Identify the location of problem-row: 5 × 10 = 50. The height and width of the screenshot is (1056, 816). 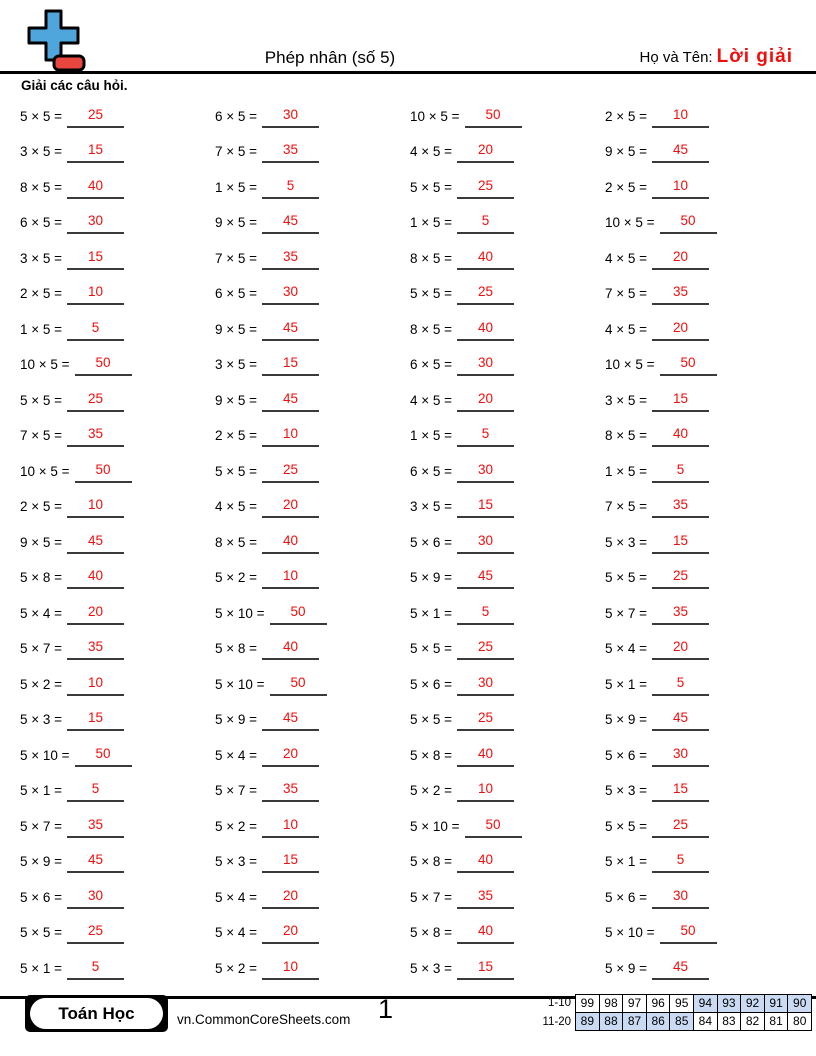
(312, 686).